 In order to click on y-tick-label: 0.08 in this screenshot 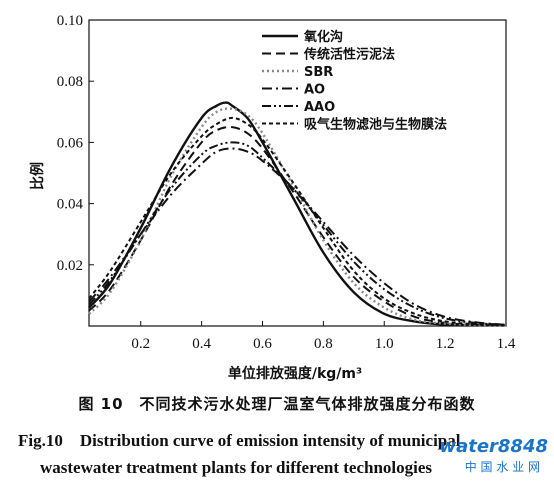, I will do `click(70, 82)`.